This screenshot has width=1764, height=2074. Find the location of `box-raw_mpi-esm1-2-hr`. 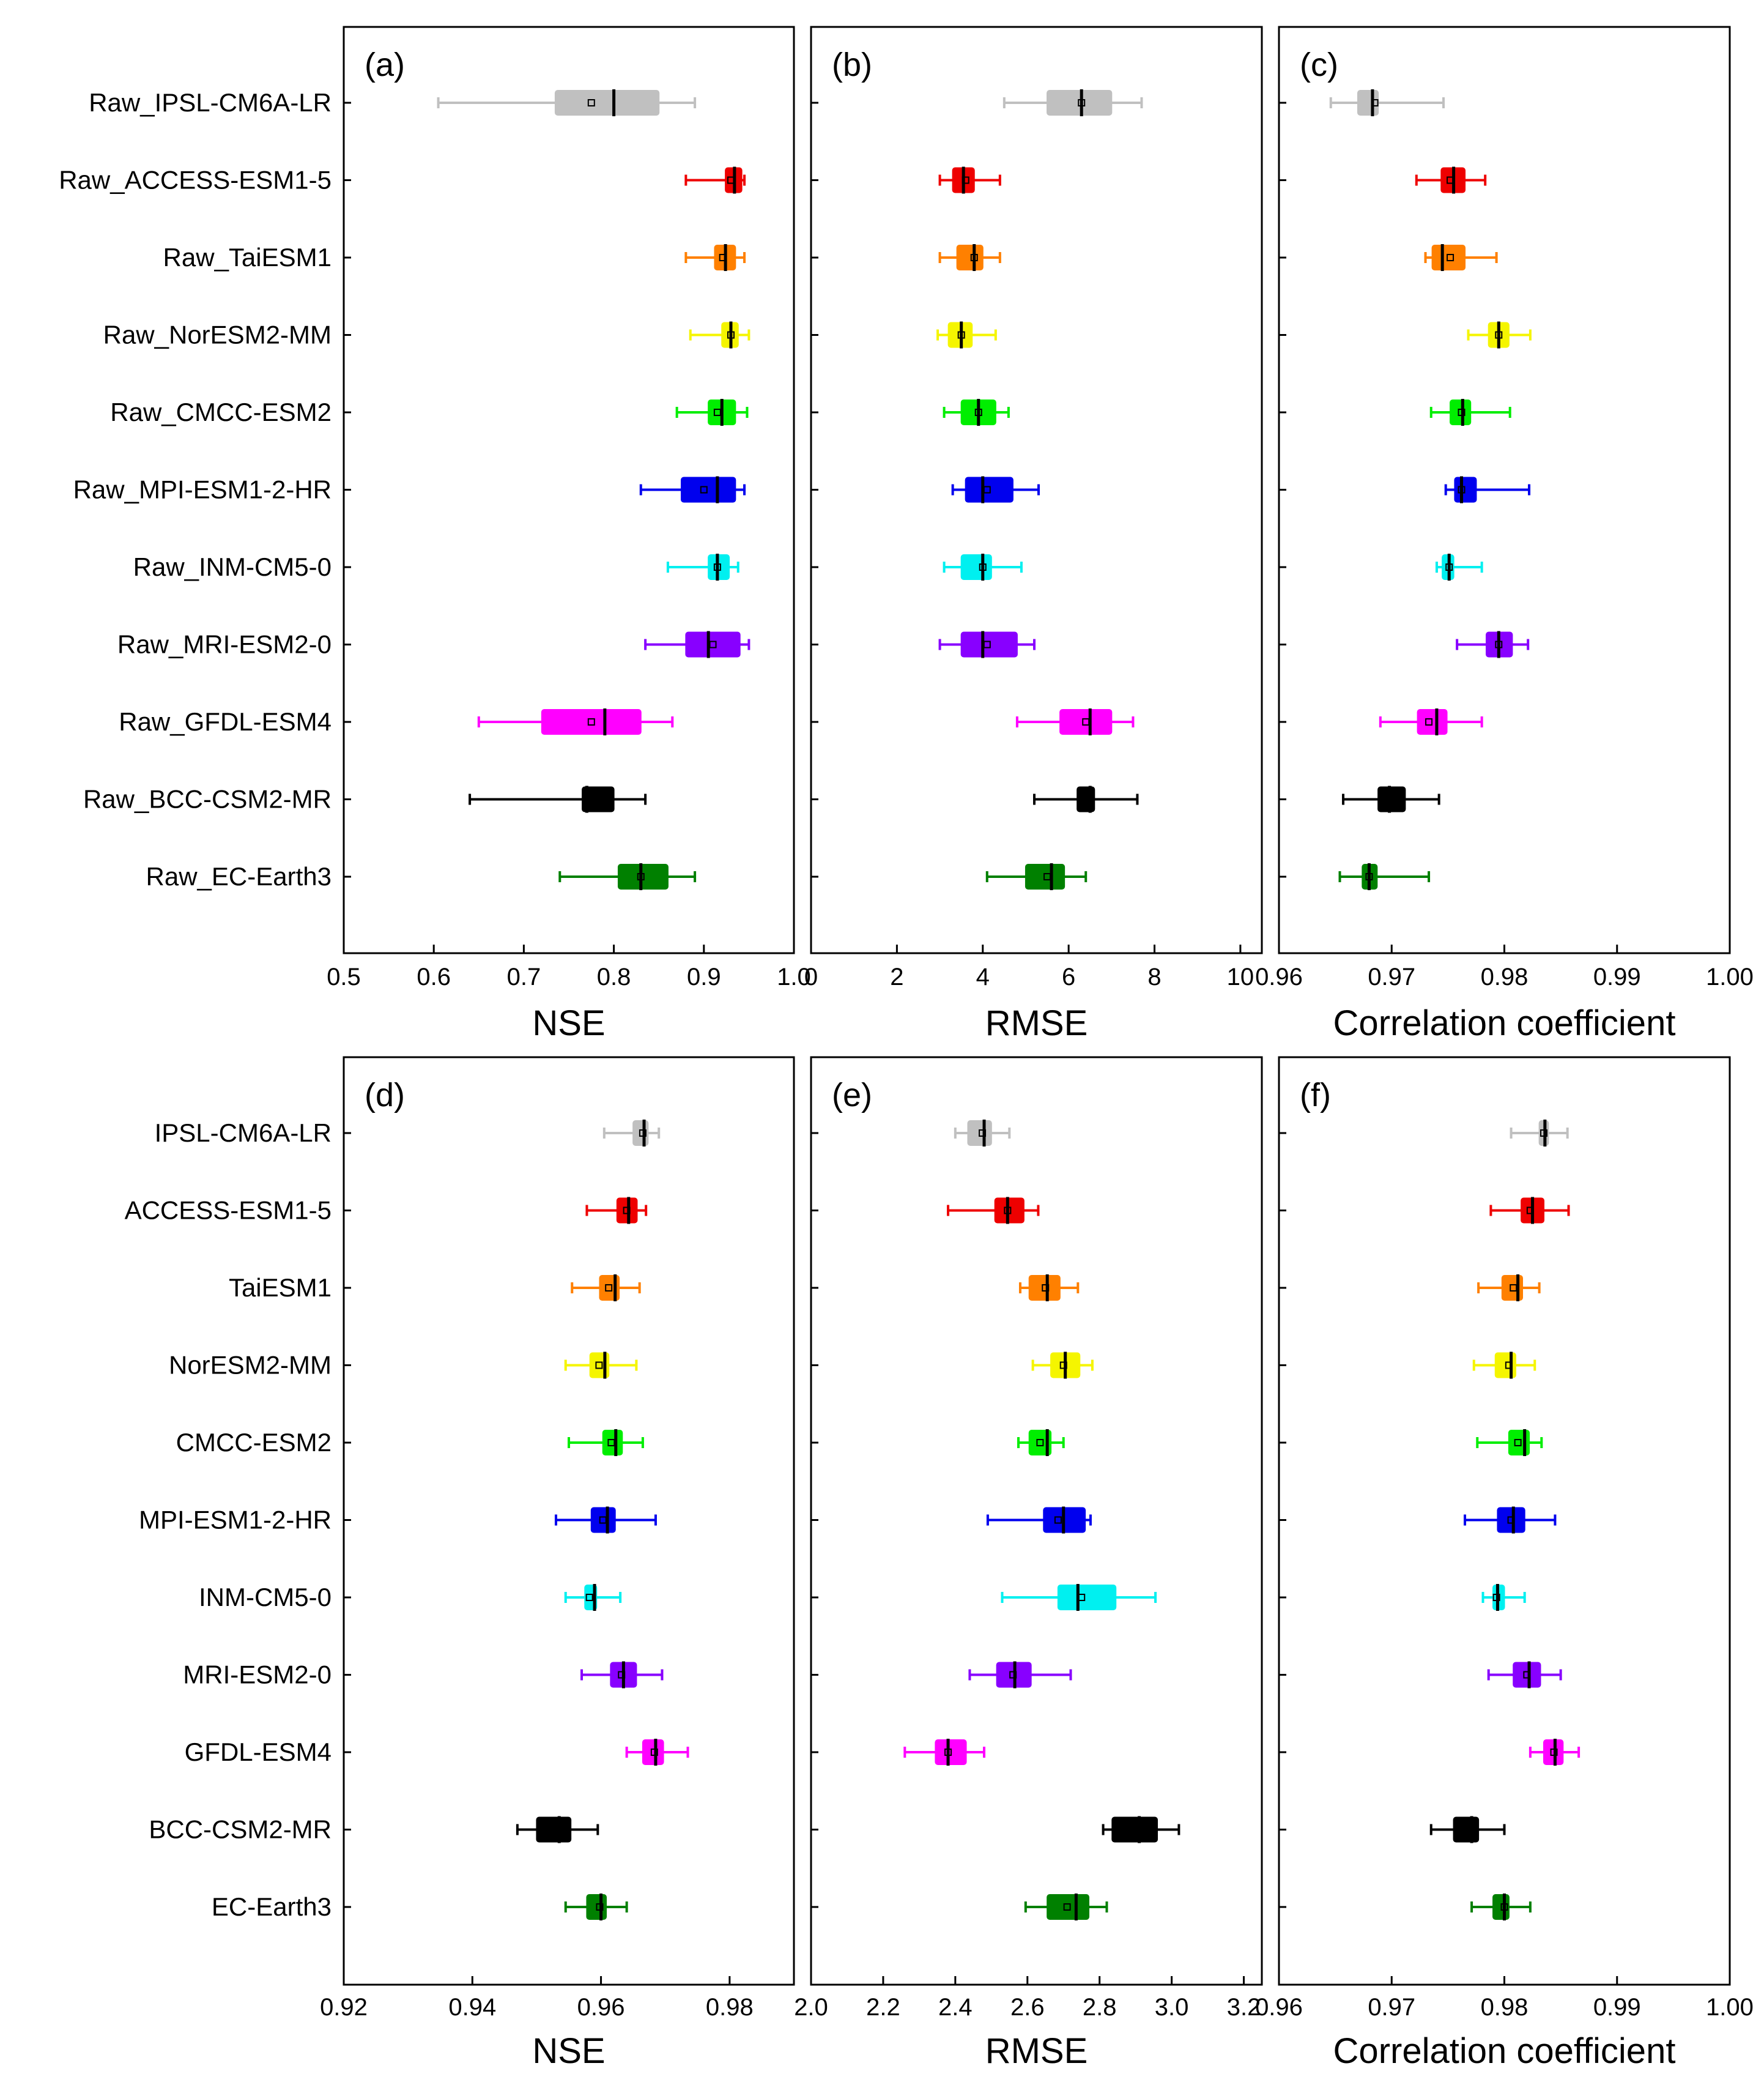

box-raw_mpi-esm1-2-hr is located at coordinates (995, 490).